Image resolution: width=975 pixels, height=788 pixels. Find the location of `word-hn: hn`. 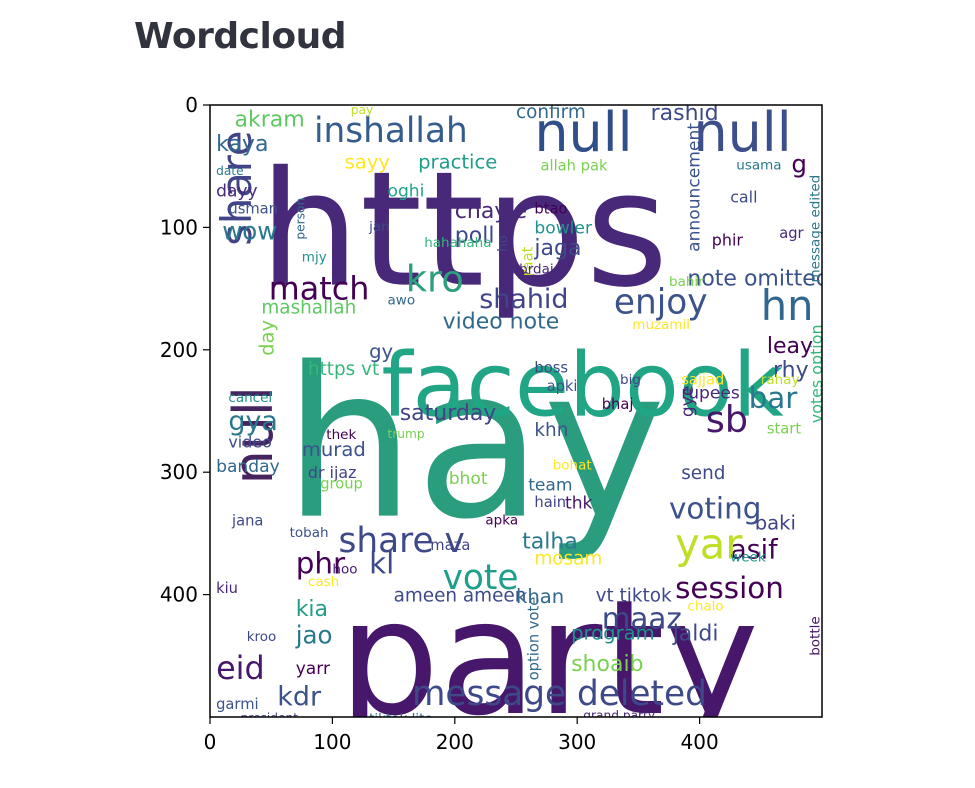

word-hn: hn is located at coordinates (787, 305).